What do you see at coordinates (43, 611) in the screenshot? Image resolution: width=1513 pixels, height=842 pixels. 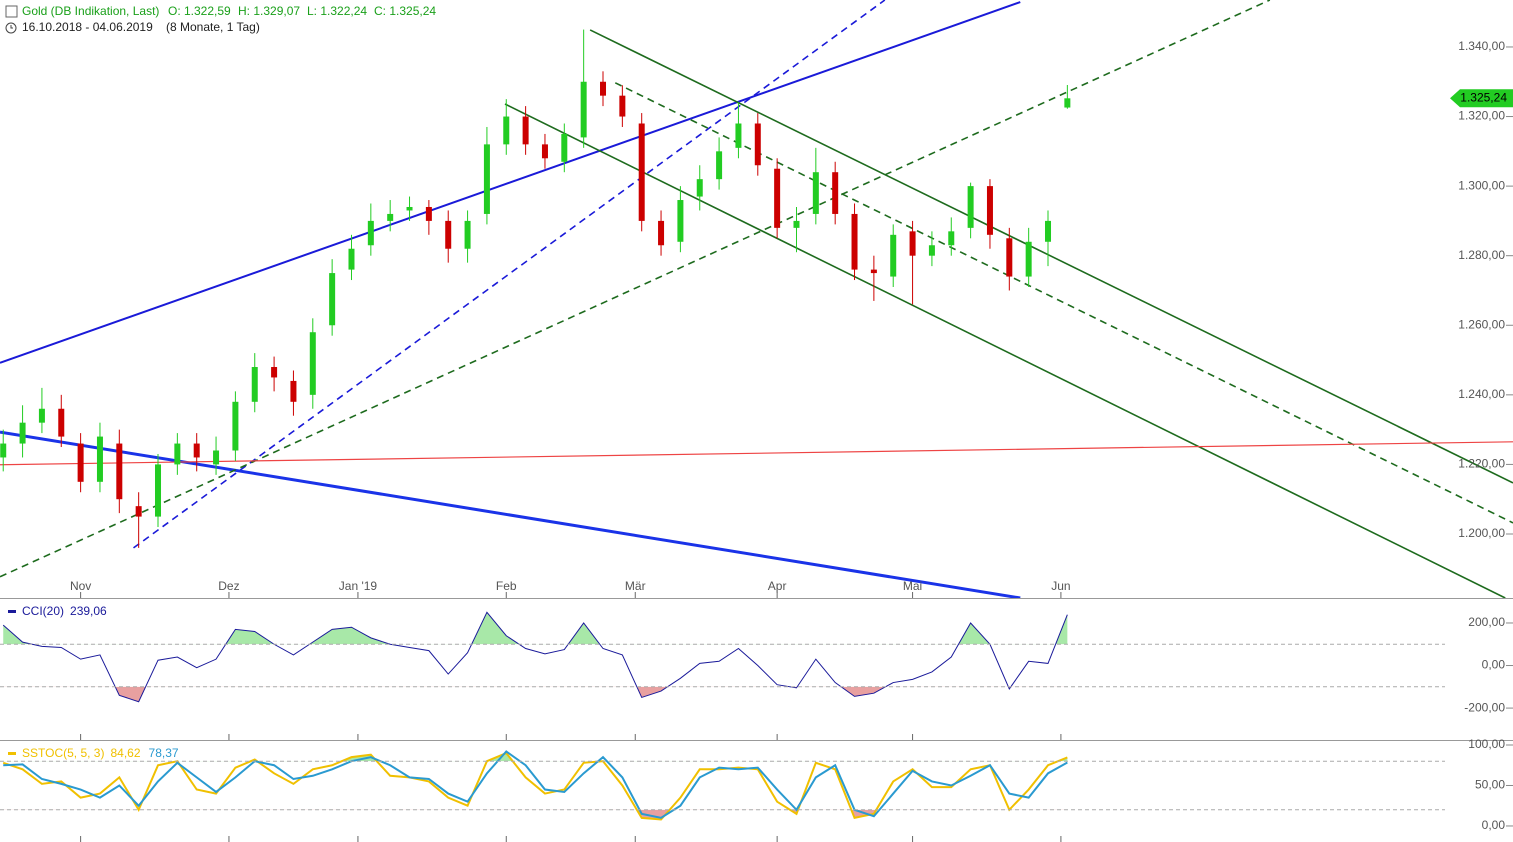 I see `legend-label: CCI(20)` at bounding box center [43, 611].